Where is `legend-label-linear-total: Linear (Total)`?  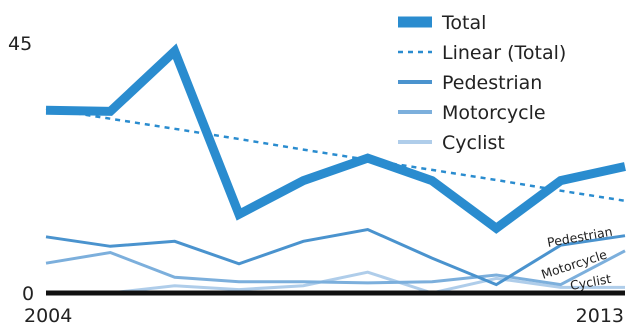
legend-label-linear-total: Linear (Total) is located at coordinates (504, 53).